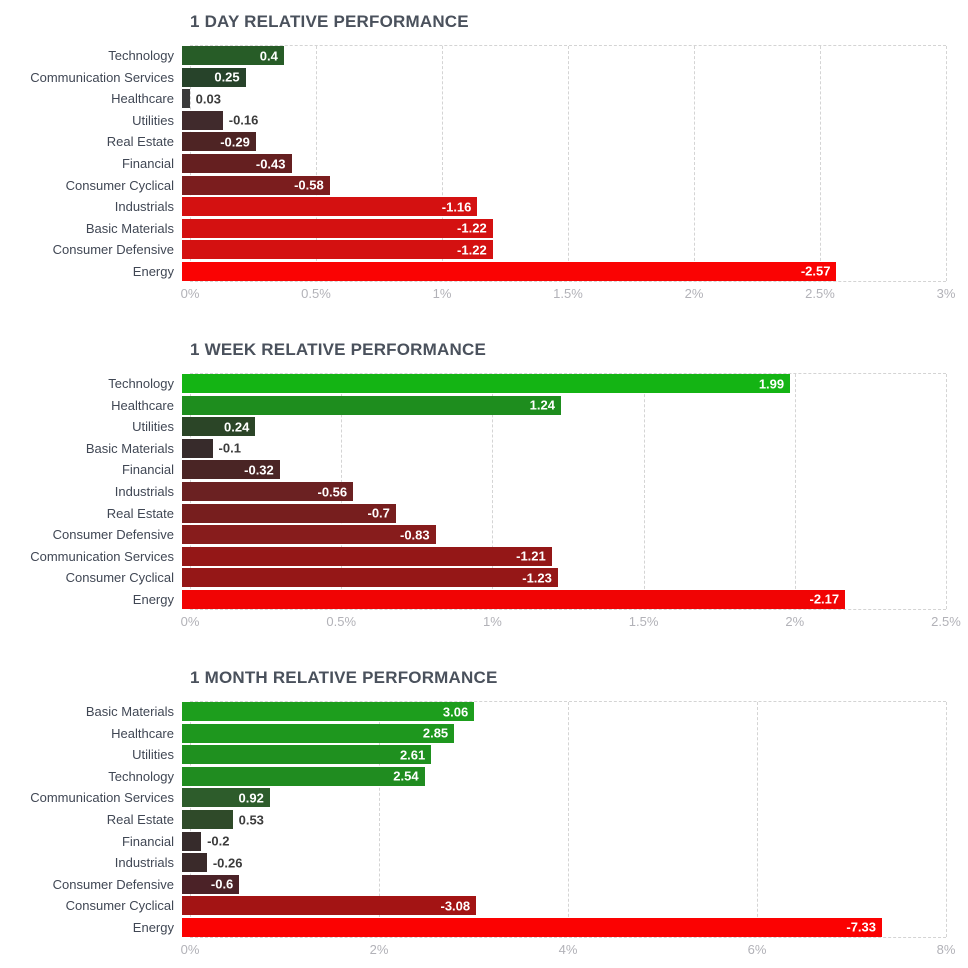  Describe the element at coordinates (771, 384) in the screenshot. I see `bar-value-label: 1.99` at that location.